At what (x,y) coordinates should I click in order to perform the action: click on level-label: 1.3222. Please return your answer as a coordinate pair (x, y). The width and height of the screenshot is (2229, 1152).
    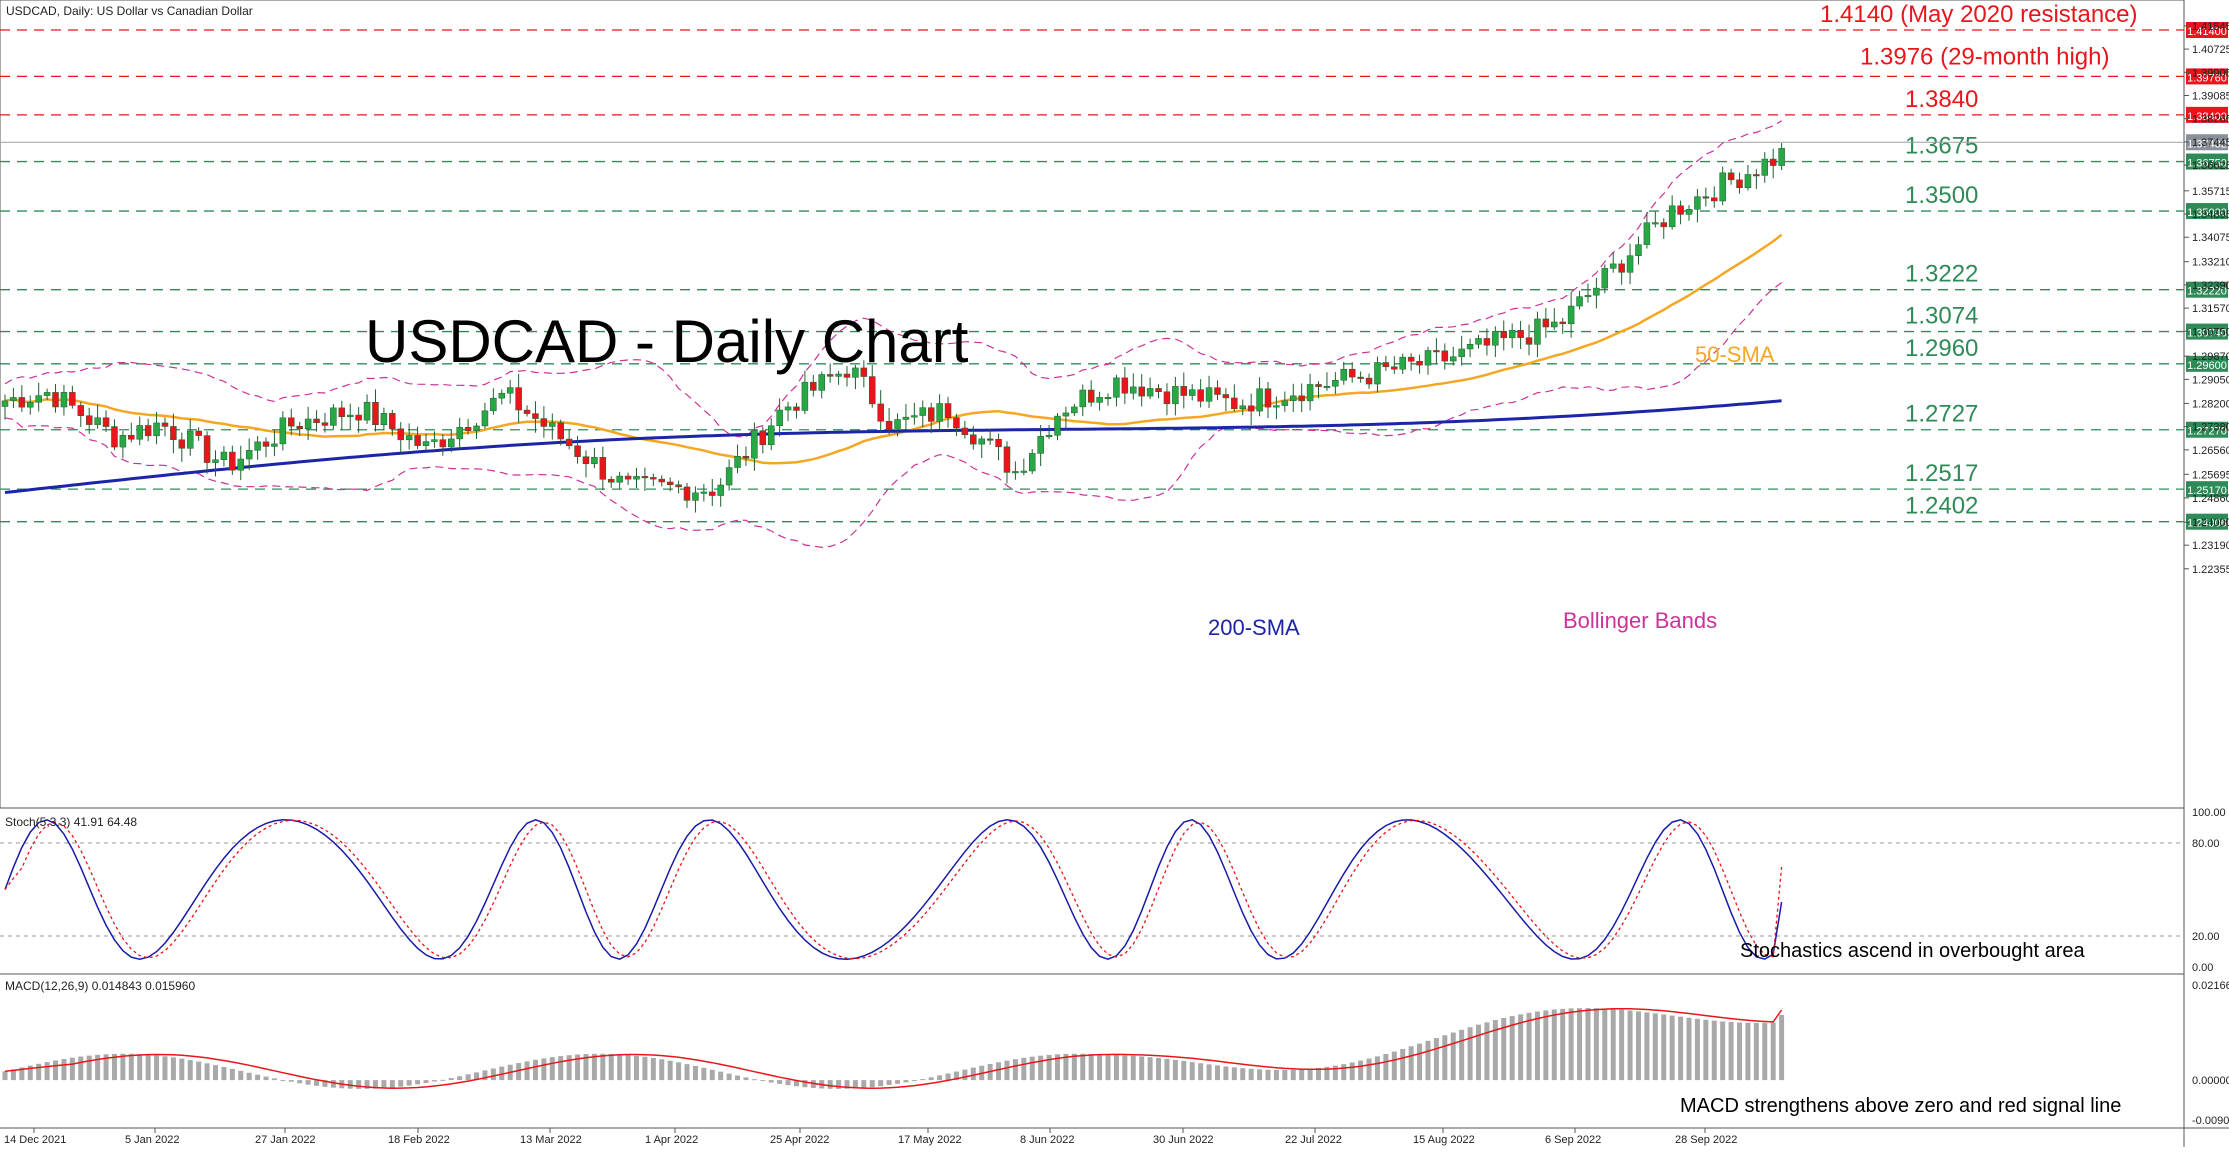
    Looking at the image, I should click on (1941, 274).